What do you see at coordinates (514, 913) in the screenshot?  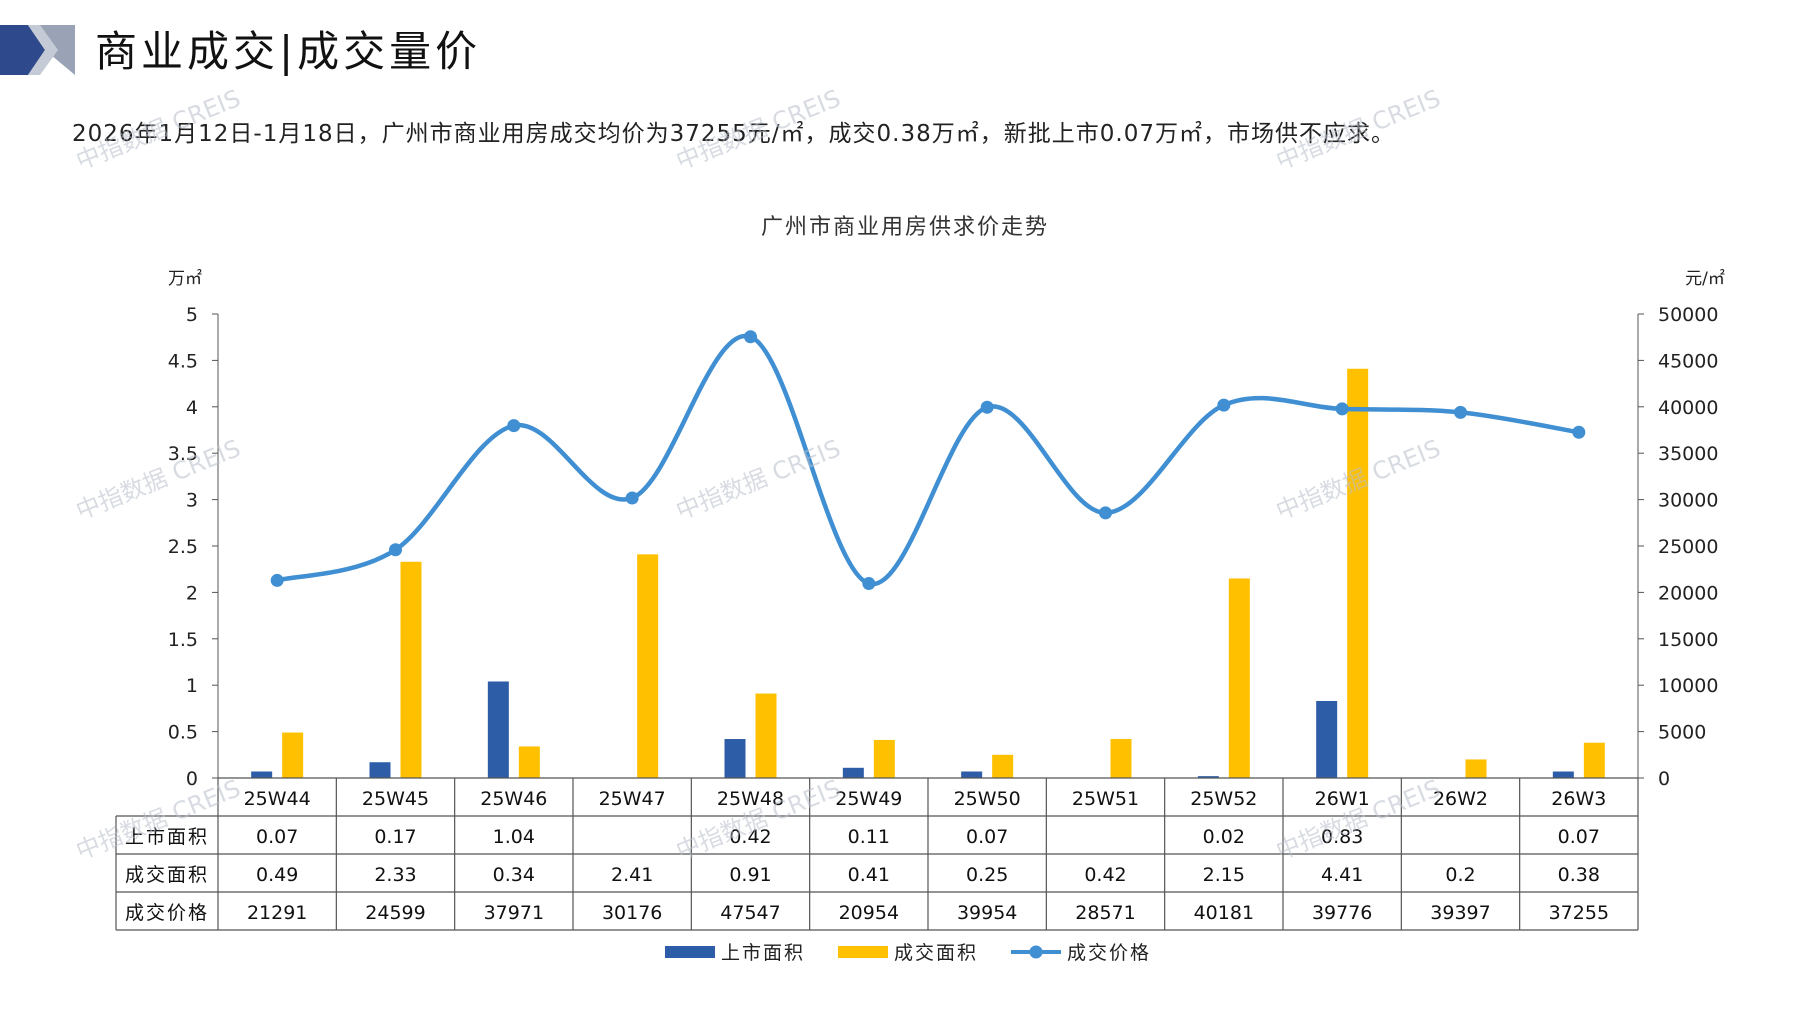 I see `table-cell-value: 37971` at bounding box center [514, 913].